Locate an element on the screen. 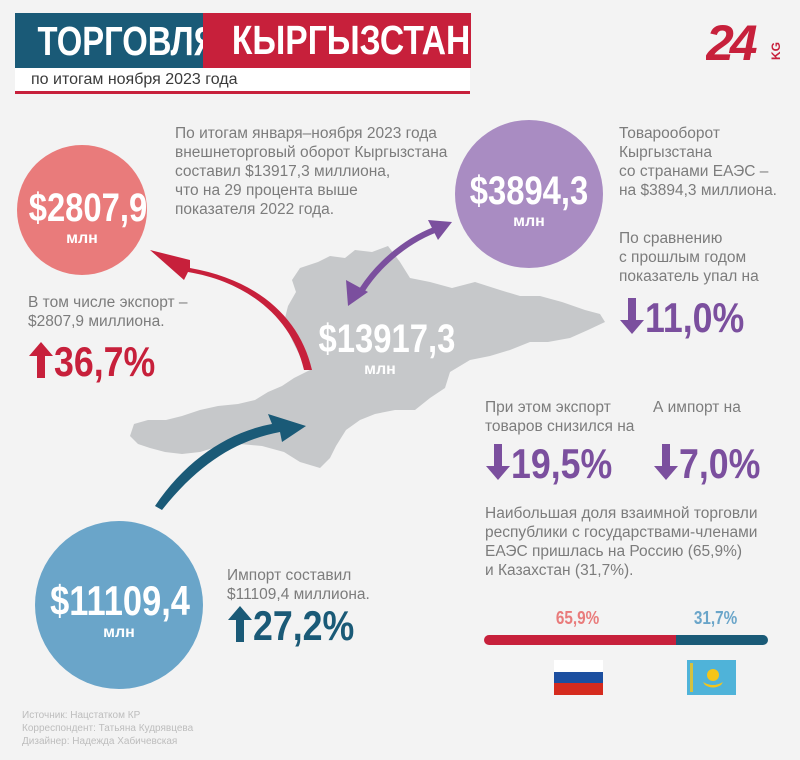  logo: 24 KG is located at coordinates (744, 43).